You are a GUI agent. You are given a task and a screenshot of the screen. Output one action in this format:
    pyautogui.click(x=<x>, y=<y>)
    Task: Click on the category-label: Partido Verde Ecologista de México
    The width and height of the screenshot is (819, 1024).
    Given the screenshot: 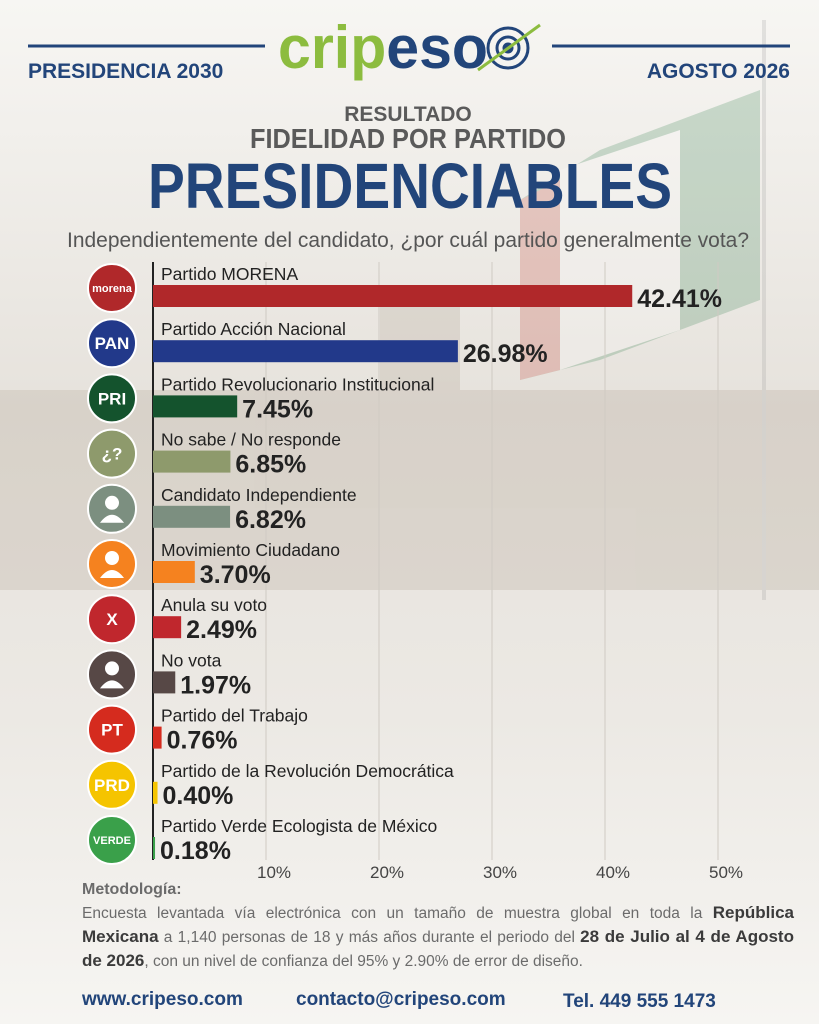 What is the action you would take?
    pyautogui.click(x=299, y=826)
    